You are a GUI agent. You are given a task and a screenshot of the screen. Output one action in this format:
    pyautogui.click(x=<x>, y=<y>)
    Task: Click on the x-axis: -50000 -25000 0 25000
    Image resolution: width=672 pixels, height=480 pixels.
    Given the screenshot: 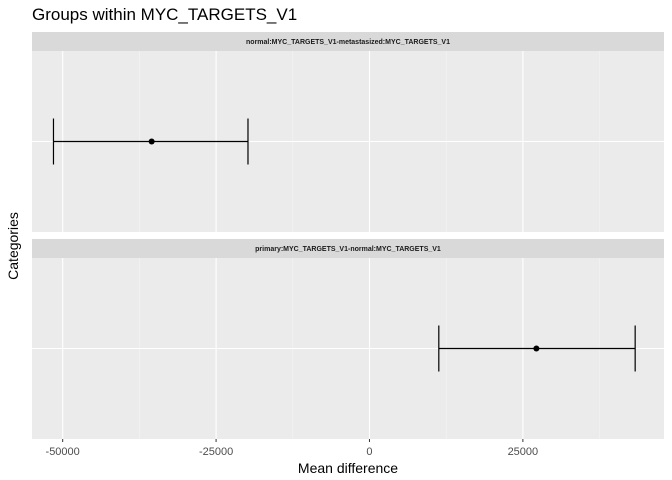 What is the action you would take?
    pyautogui.click(x=292, y=448)
    